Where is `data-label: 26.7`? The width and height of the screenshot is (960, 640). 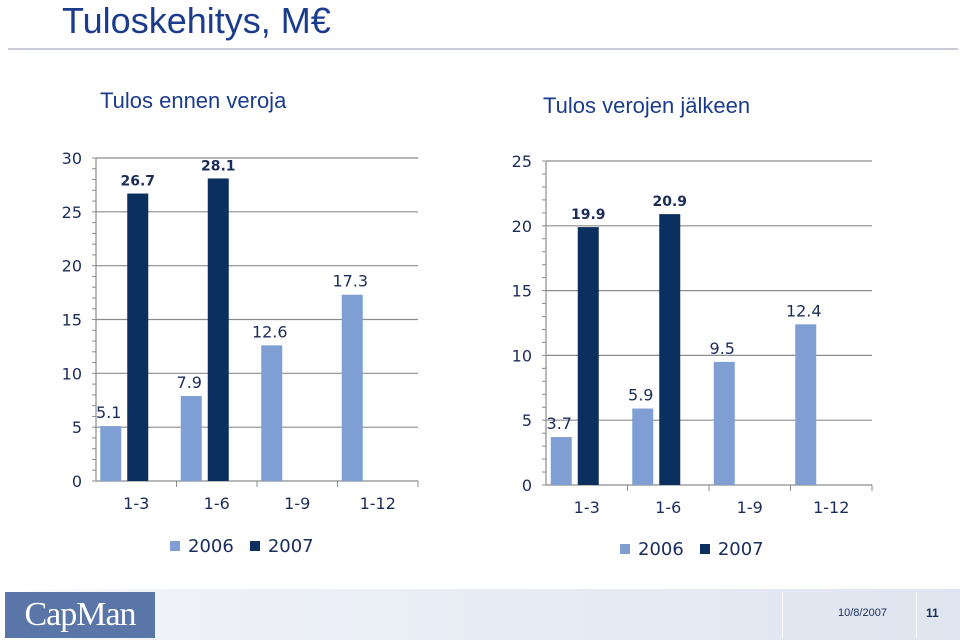
data-label: 26.7 is located at coordinates (137, 182).